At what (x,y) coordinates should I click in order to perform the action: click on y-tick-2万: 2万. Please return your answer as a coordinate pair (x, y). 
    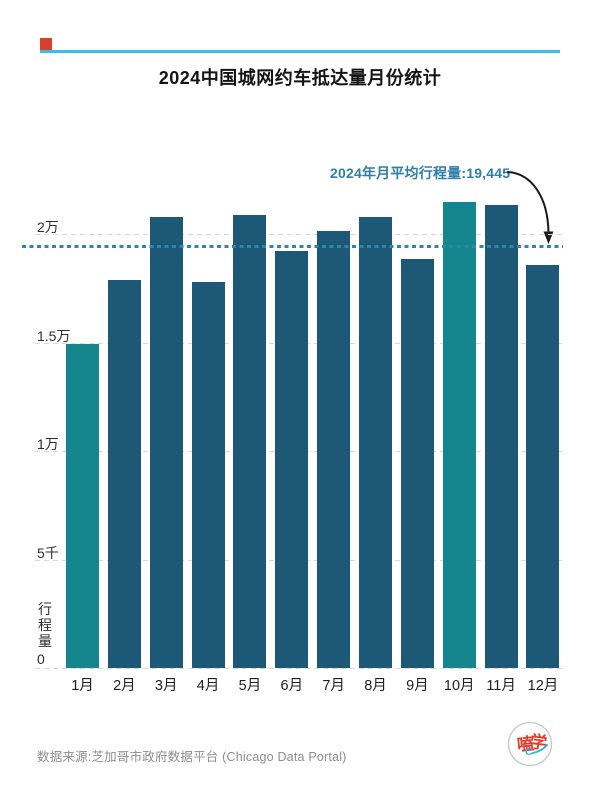
    Looking at the image, I should click on (48, 227).